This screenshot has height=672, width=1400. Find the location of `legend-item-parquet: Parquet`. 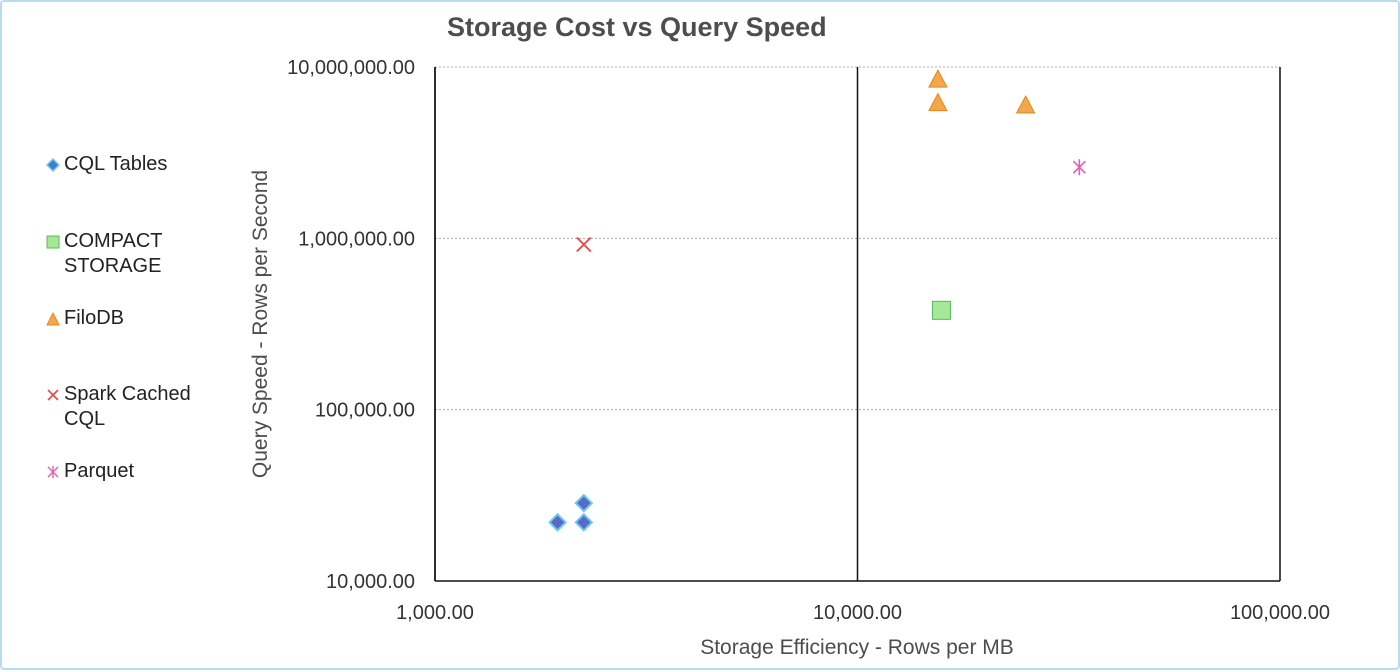

legend-item-parquet: Parquet is located at coordinates (141, 471).